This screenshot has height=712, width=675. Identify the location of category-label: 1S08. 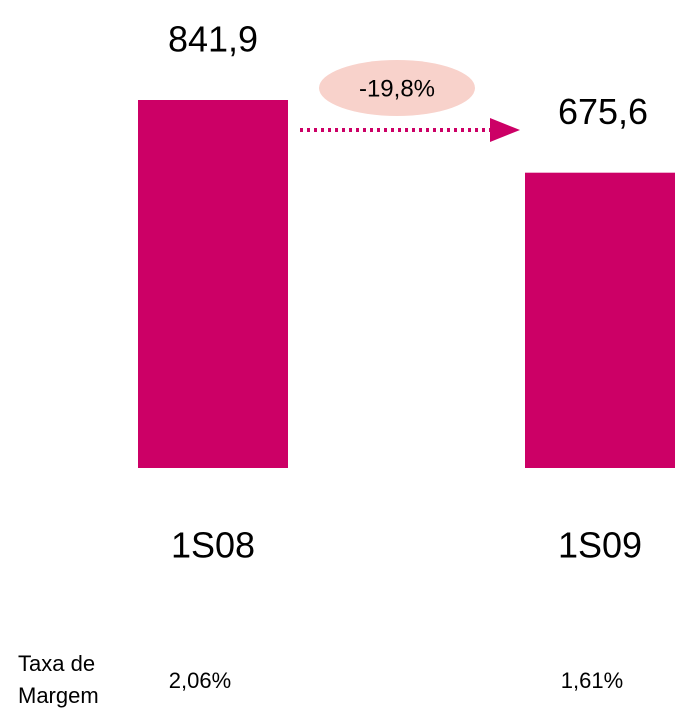
(213, 545).